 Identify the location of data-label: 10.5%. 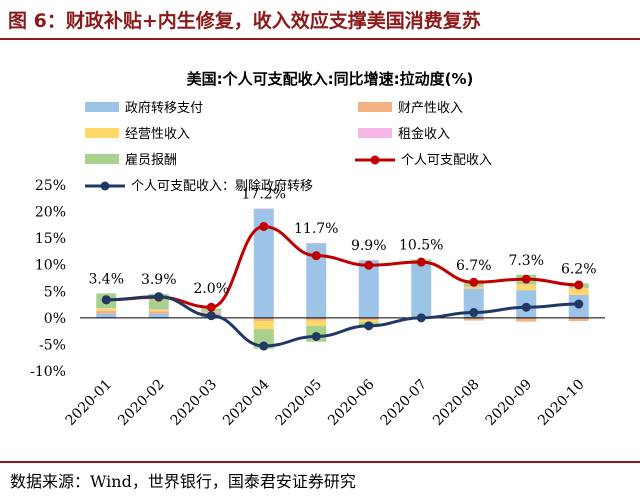
(421, 245).